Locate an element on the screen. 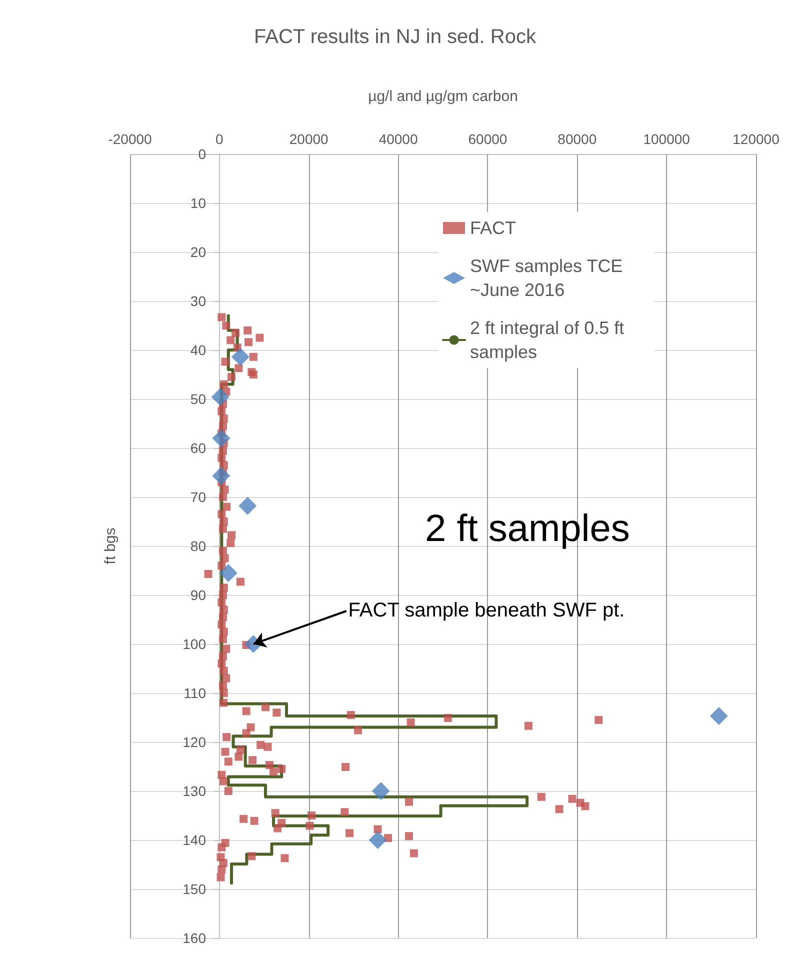 Image resolution: width=790 pixels, height=966 pixels. y-tick-label: 20 is located at coordinates (198, 252).